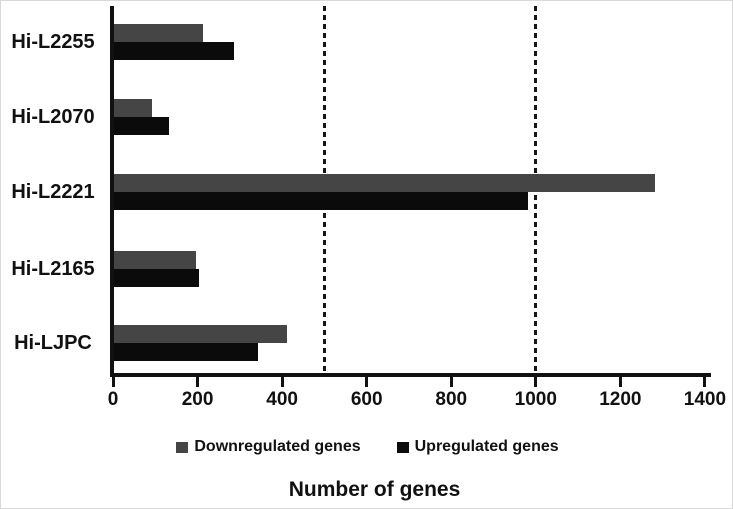 Image resolution: width=733 pixels, height=509 pixels. What do you see at coordinates (486, 446) in the screenshot?
I see `legend-label-upregulated: Upregulated genes` at bounding box center [486, 446].